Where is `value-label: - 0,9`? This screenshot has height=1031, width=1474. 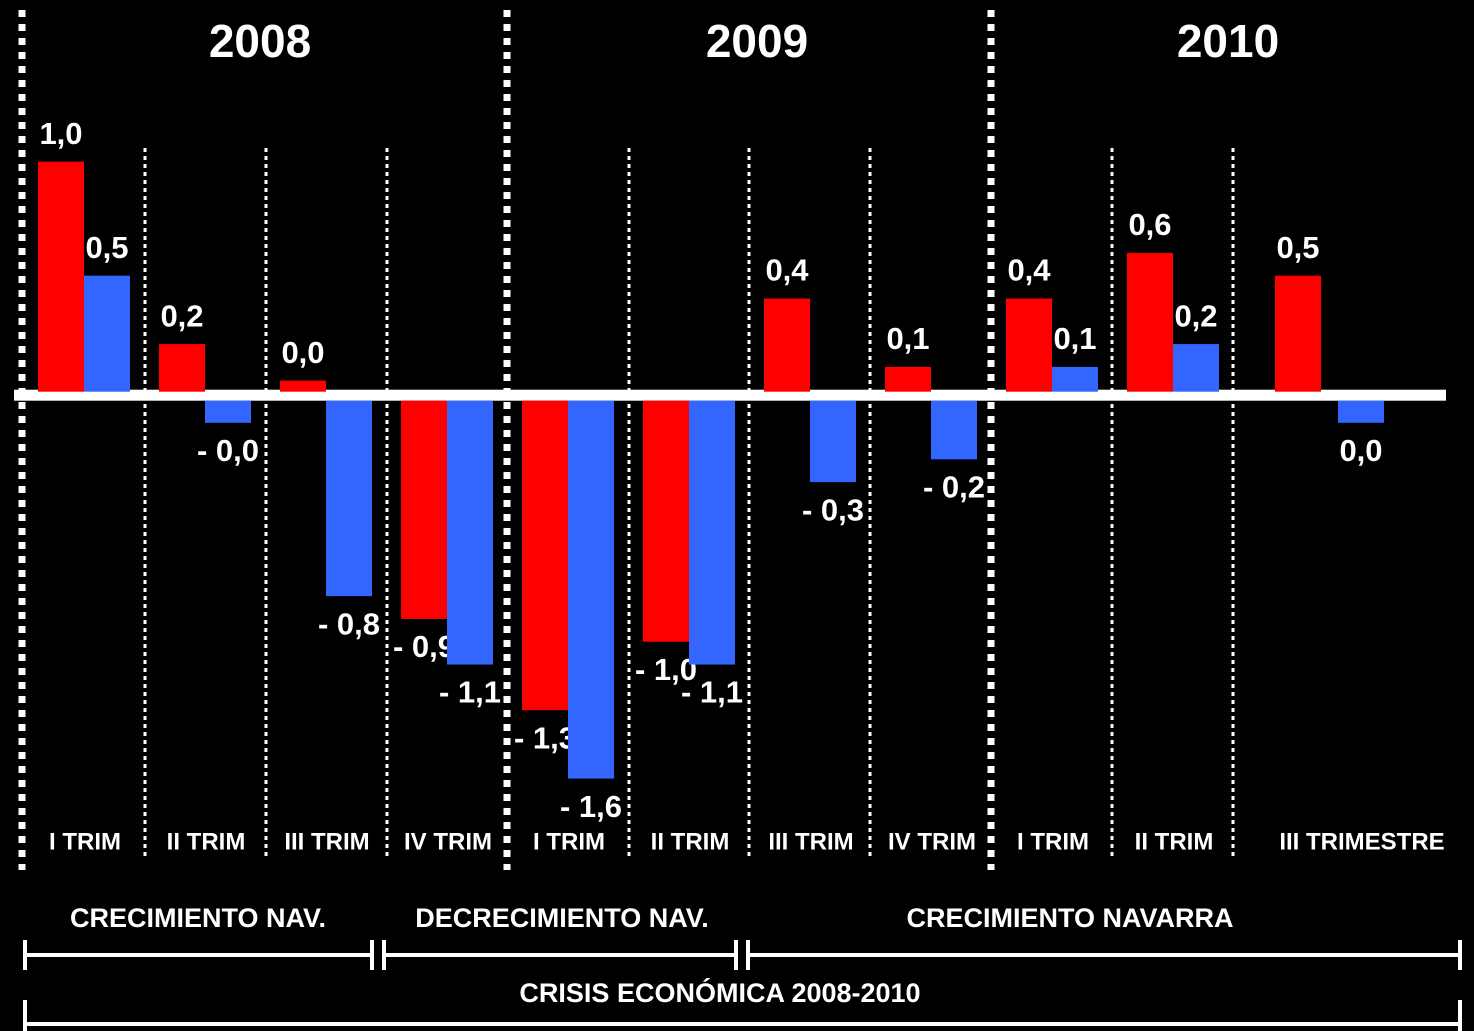 value-label: - 0,9 is located at coordinates (424, 646).